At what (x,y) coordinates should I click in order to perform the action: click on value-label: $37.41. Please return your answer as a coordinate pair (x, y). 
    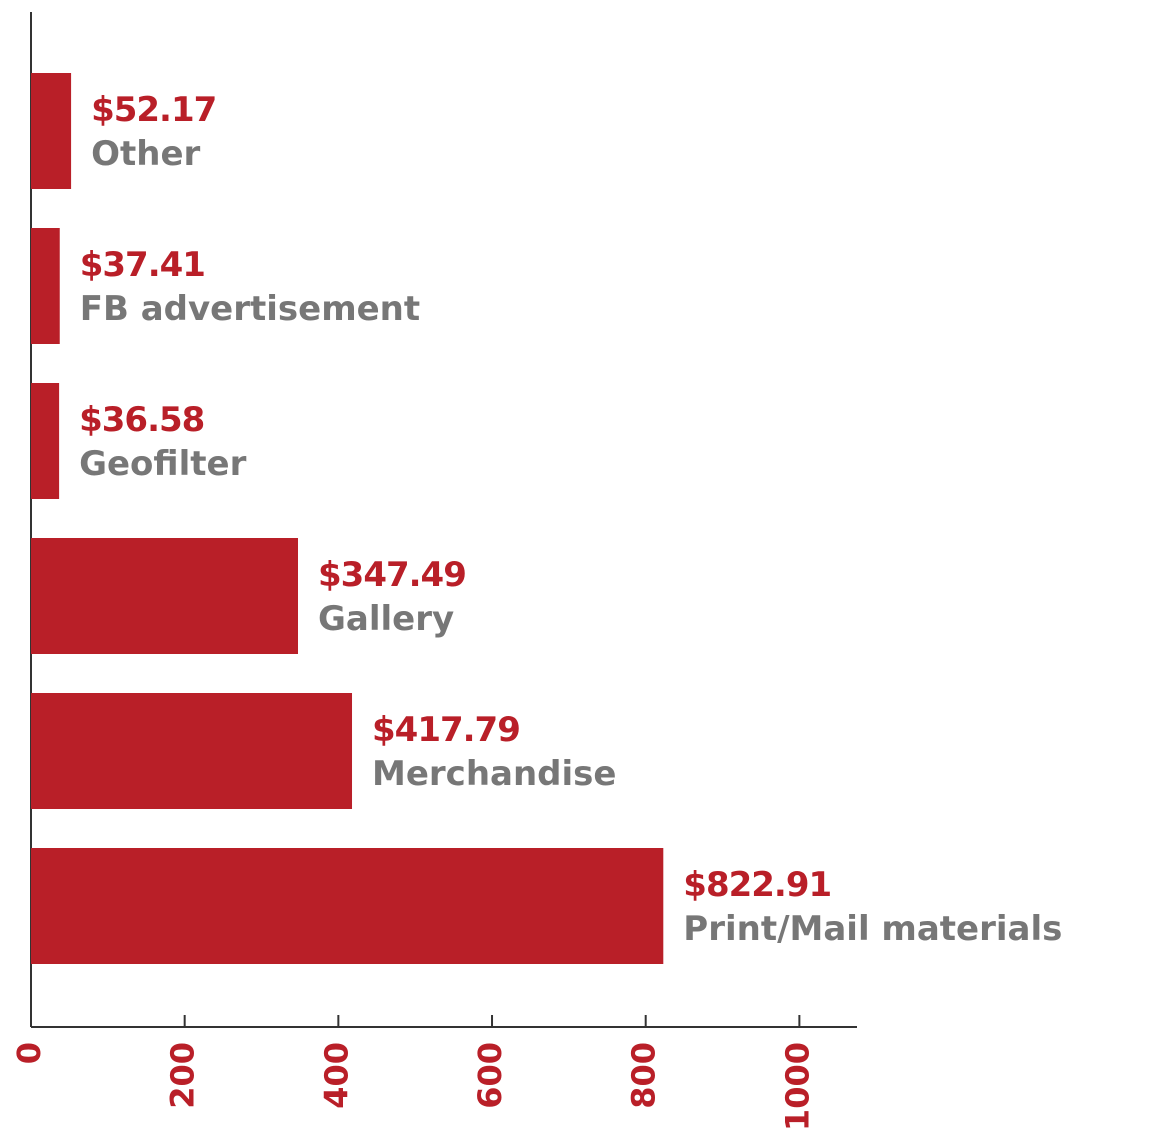
    Looking at the image, I should click on (142, 265).